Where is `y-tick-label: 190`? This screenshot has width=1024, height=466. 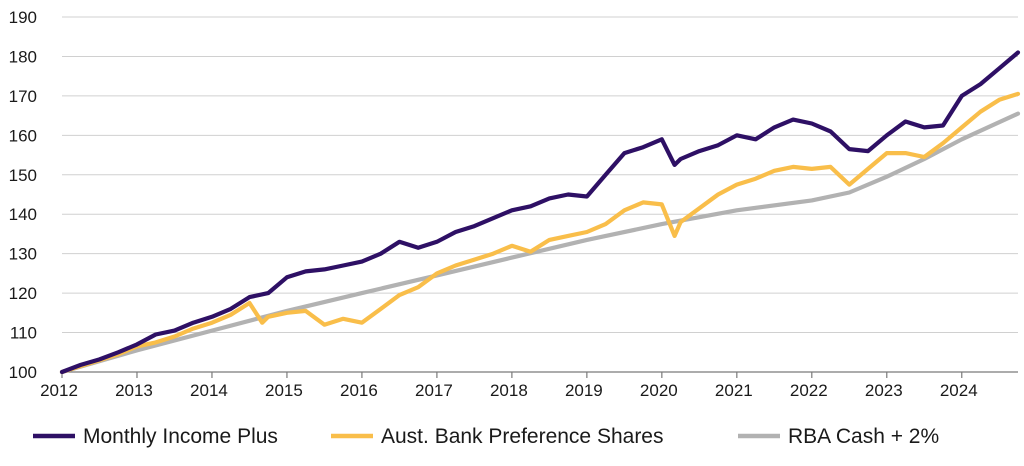 y-tick-label: 190 is located at coordinates (23, 17).